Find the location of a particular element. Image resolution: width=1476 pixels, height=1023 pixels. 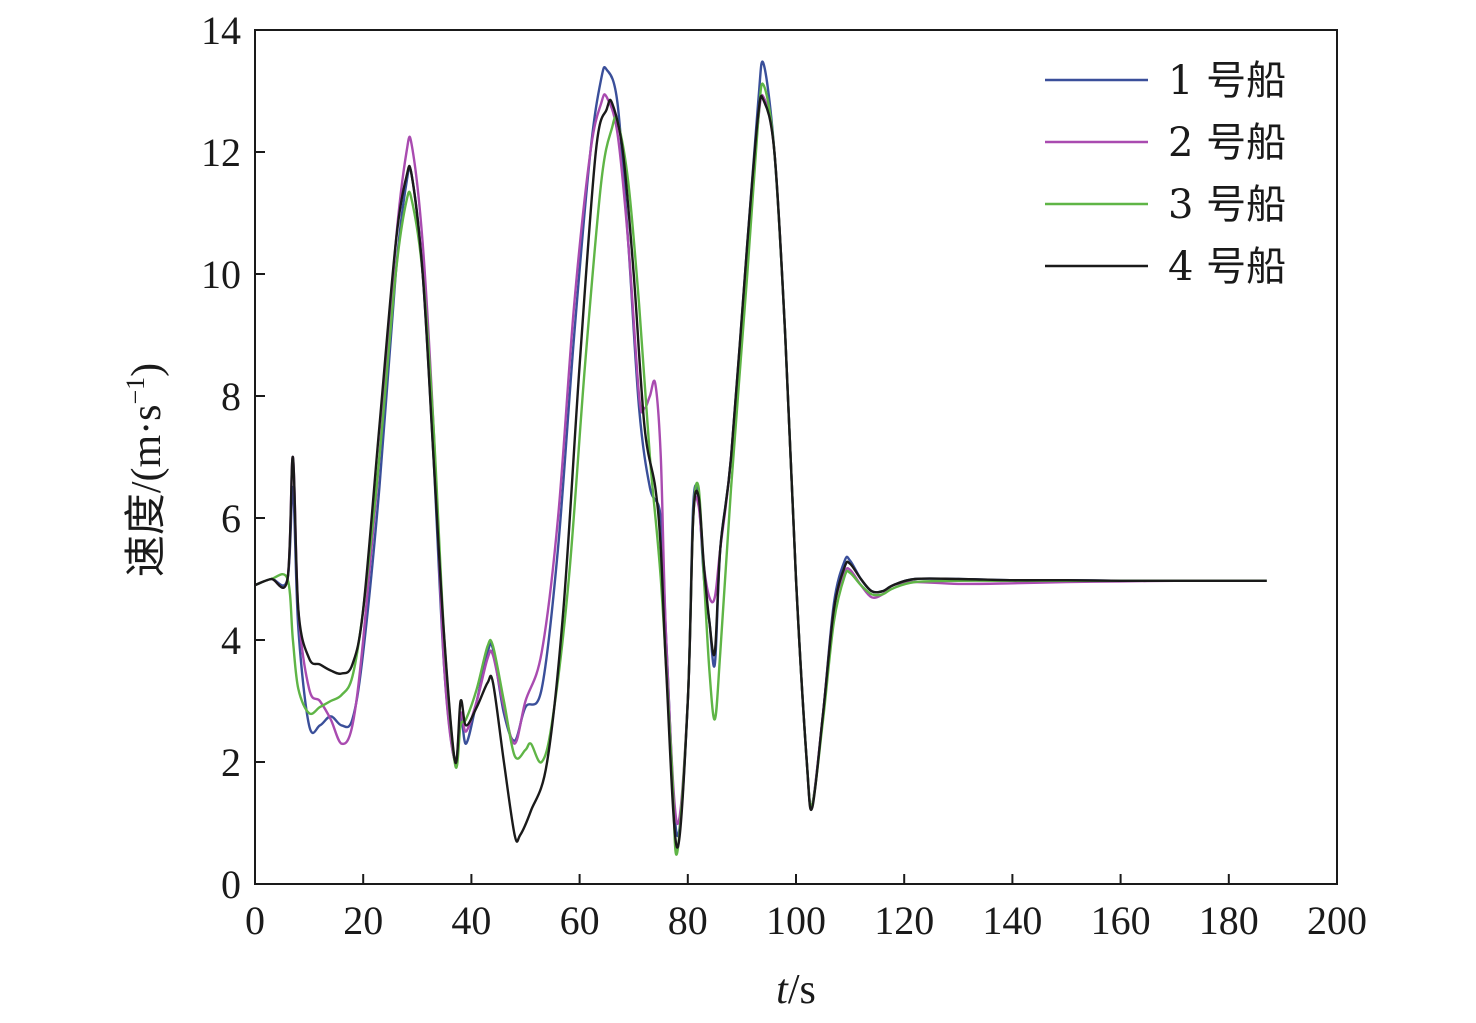

x-tick-label: 40 is located at coordinates (471, 920).